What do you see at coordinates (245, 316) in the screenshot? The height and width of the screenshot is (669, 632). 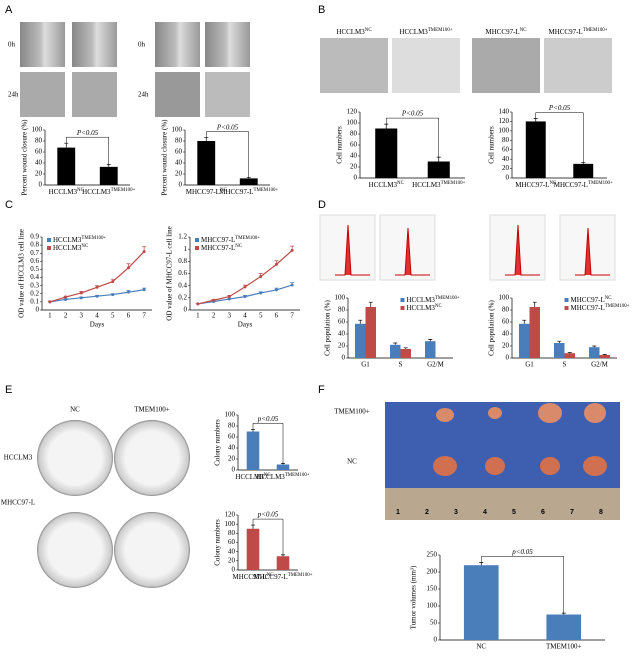 I see `x-tick-label: 4` at bounding box center [245, 316].